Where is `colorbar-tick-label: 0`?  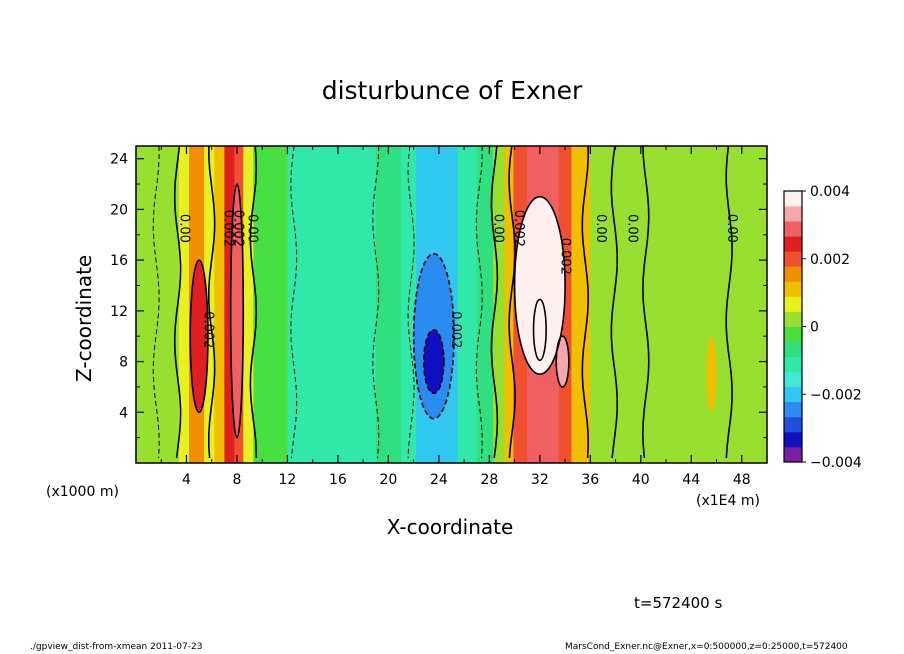
colorbar-tick-label: 0 is located at coordinates (814, 328).